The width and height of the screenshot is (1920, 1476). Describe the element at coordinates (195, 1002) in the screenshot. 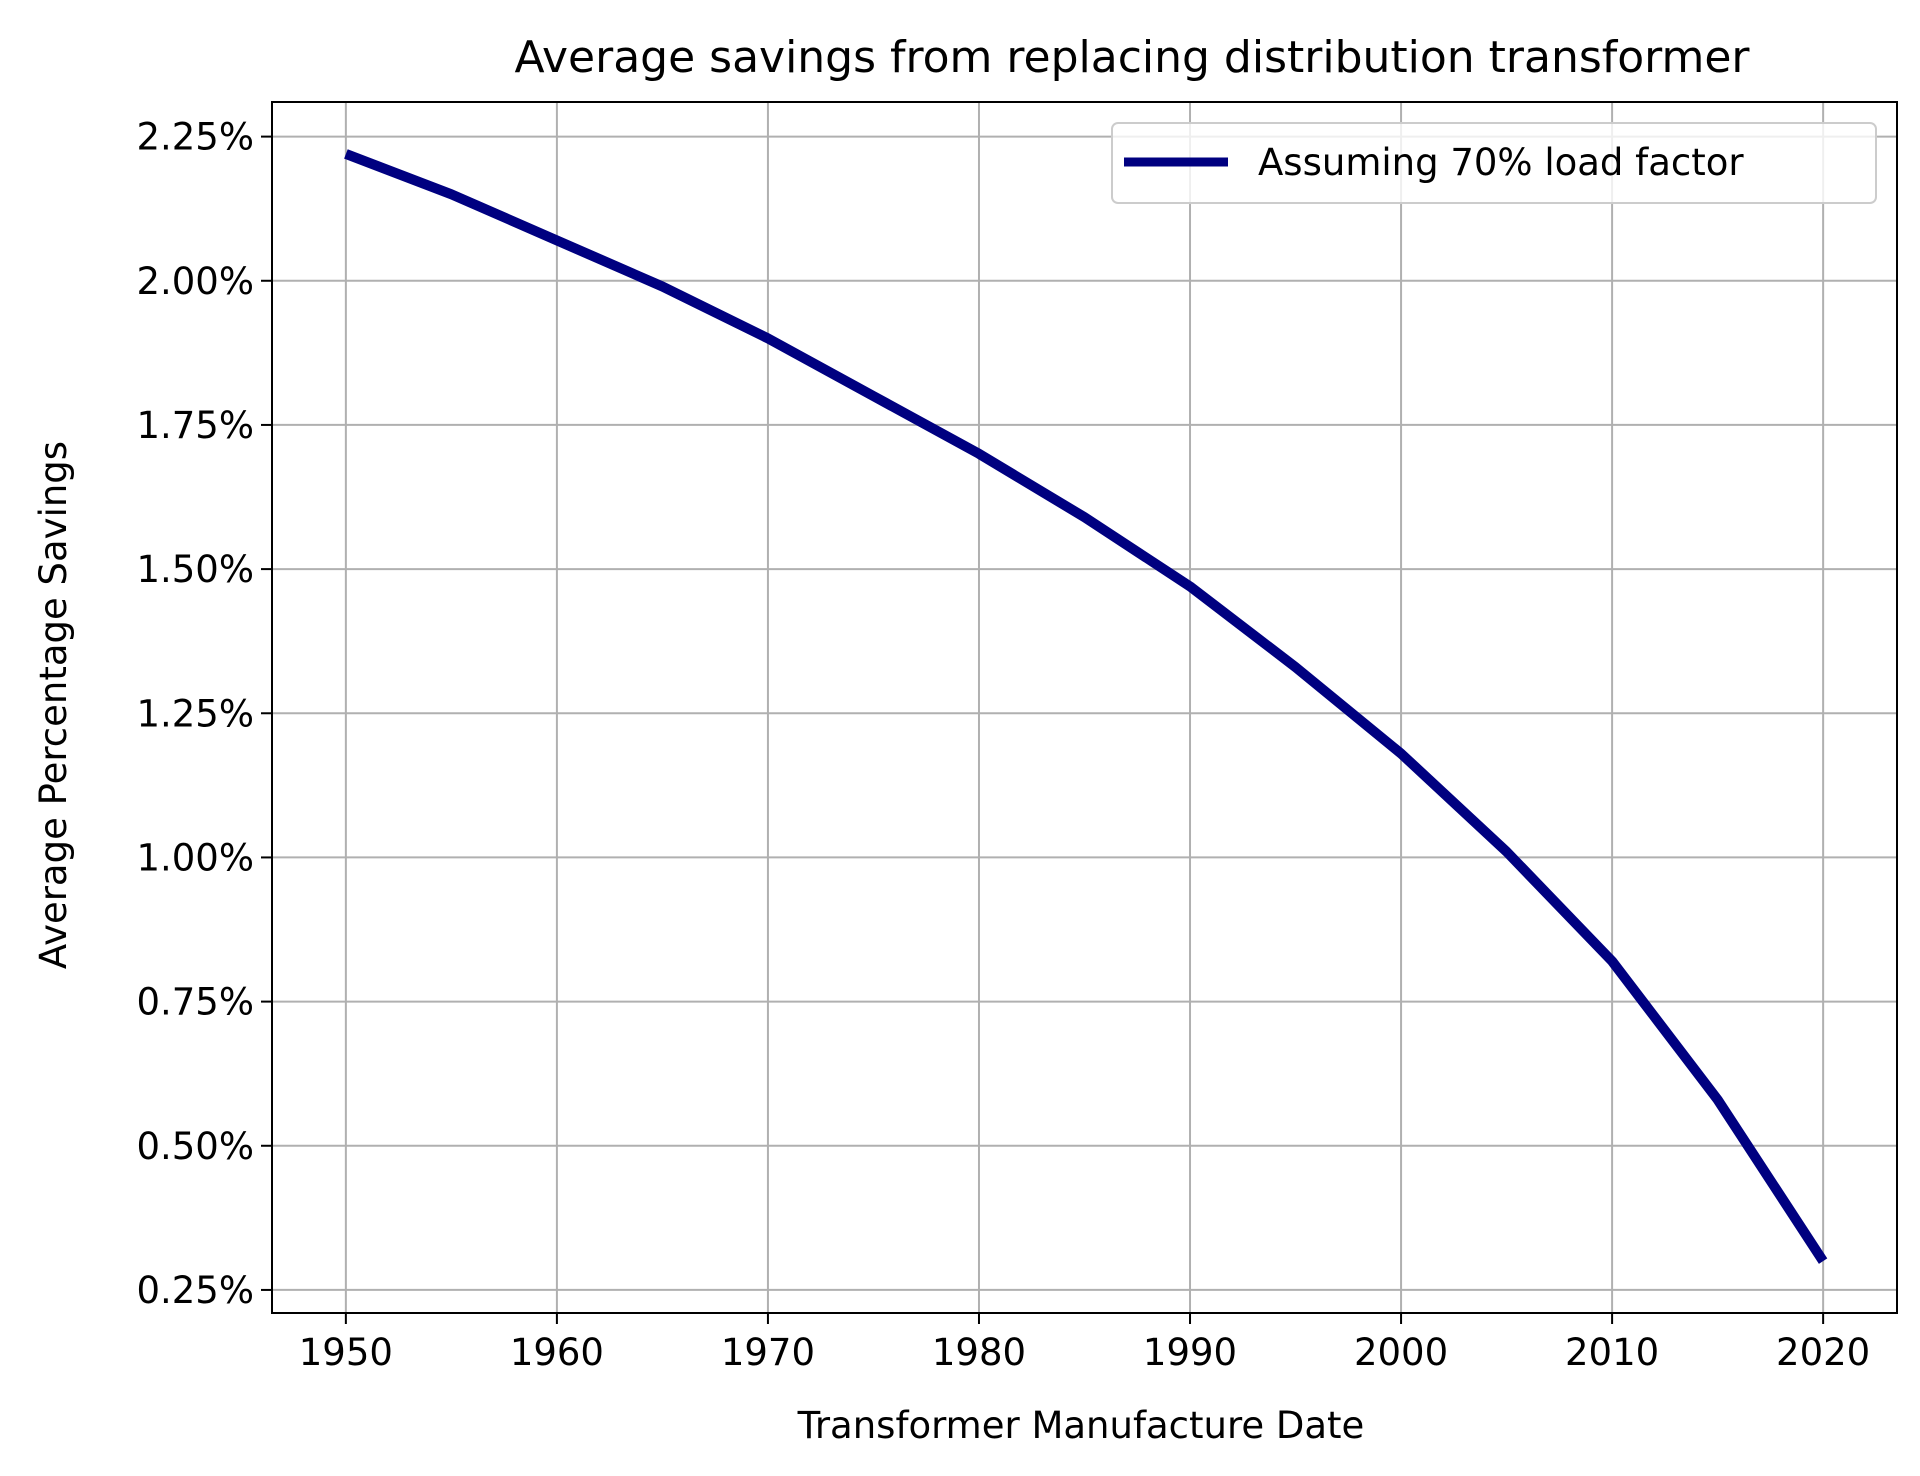

I see `y-tick-label: 0.75%` at that location.